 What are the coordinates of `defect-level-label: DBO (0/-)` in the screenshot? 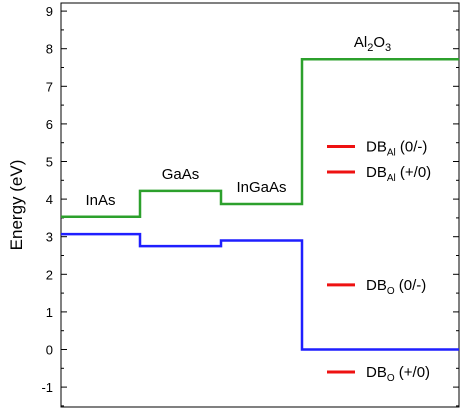 It's located at (396, 287).